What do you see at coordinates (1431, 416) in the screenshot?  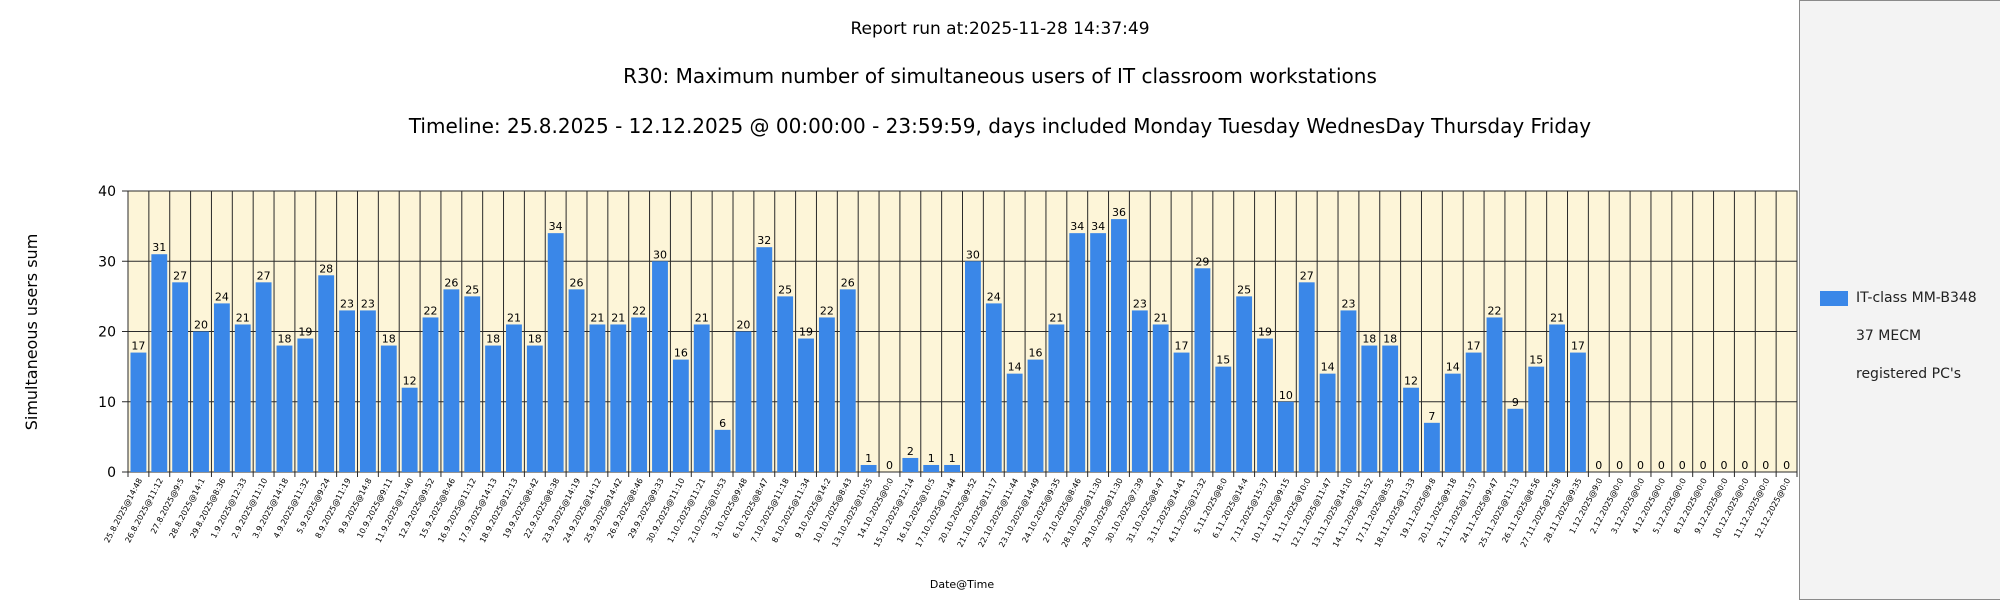 I see `data-label: 7` at bounding box center [1431, 416].